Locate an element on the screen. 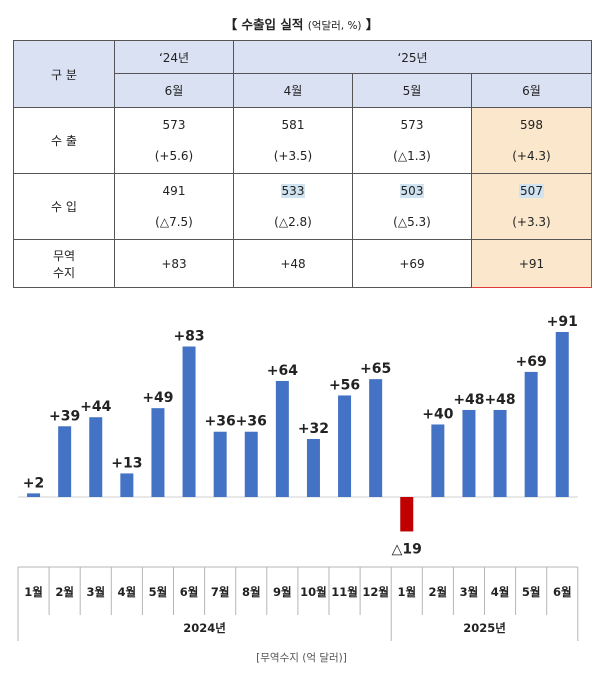  table-title-unit: (억달러, %) is located at coordinates (334, 26).